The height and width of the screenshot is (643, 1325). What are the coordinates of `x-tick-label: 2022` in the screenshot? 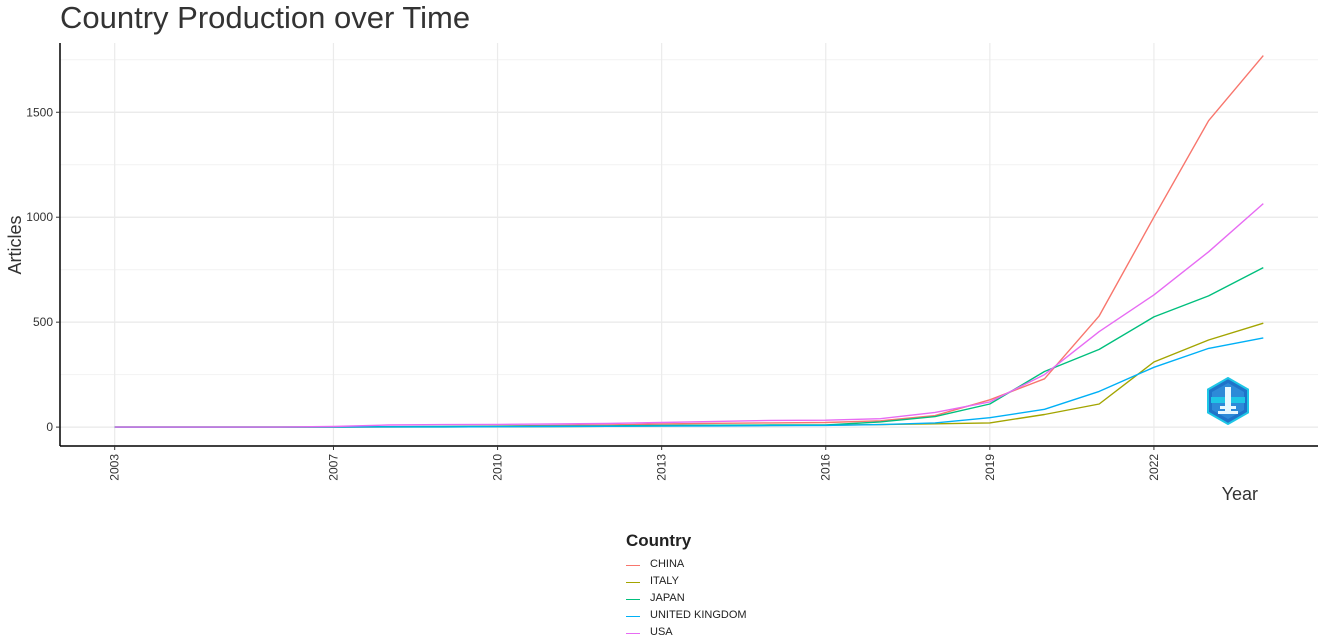 It's located at (1154, 467).